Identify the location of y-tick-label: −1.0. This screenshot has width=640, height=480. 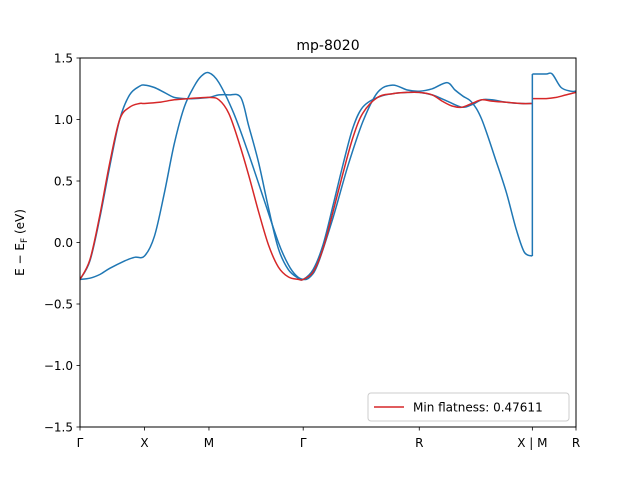
(58, 366).